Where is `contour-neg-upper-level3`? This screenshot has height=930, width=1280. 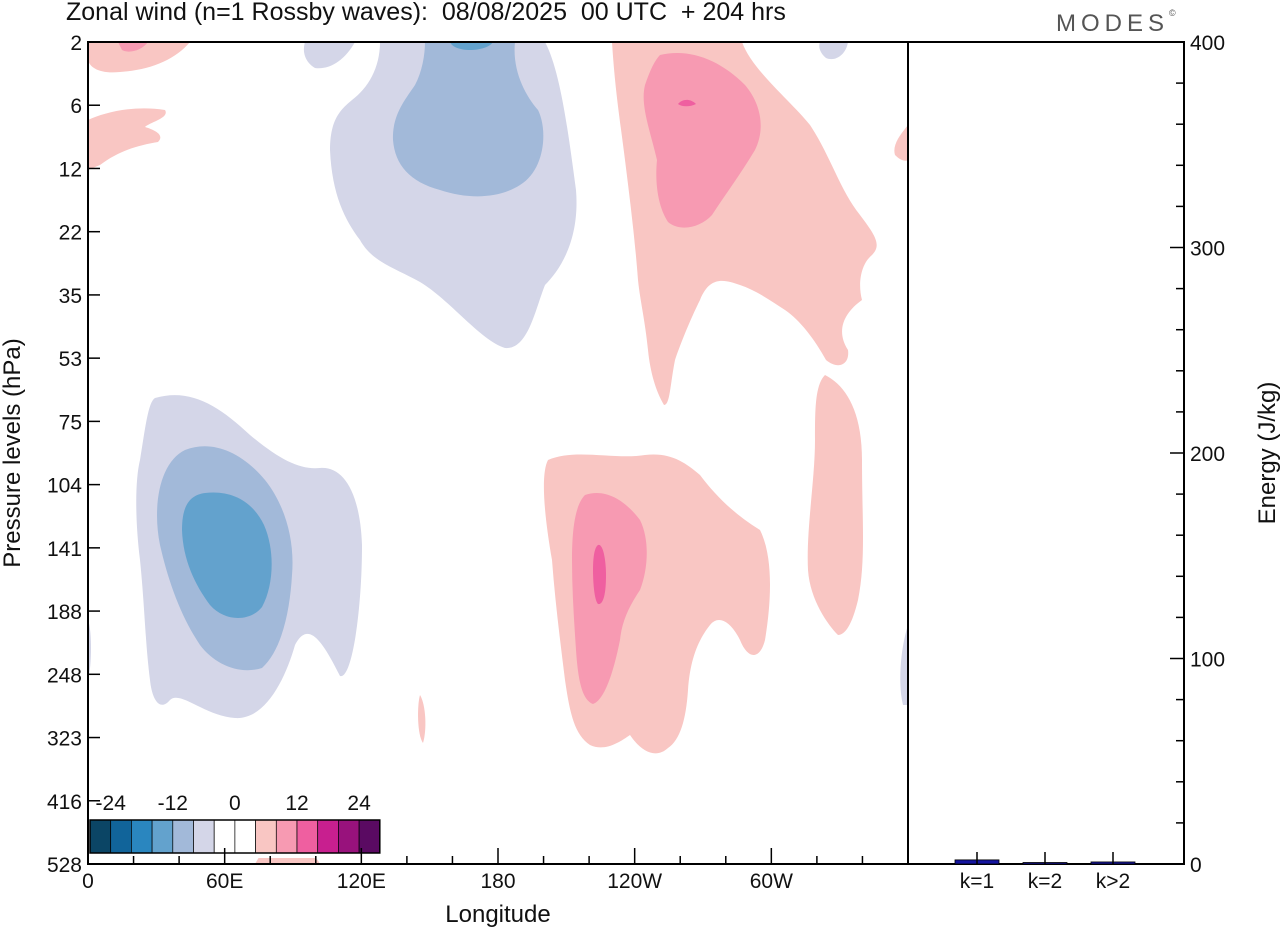 contour-neg-upper-level3 is located at coordinates (471, 46).